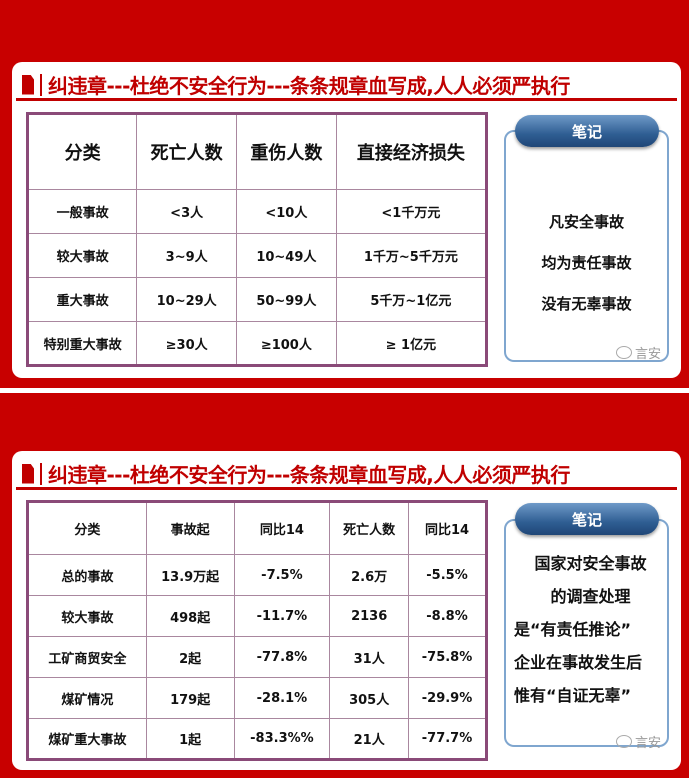 This screenshot has height=778, width=689. What do you see at coordinates (447, 616) in the screenshot?
I see `cell: -8.8%` at bounding box center [447, 616].